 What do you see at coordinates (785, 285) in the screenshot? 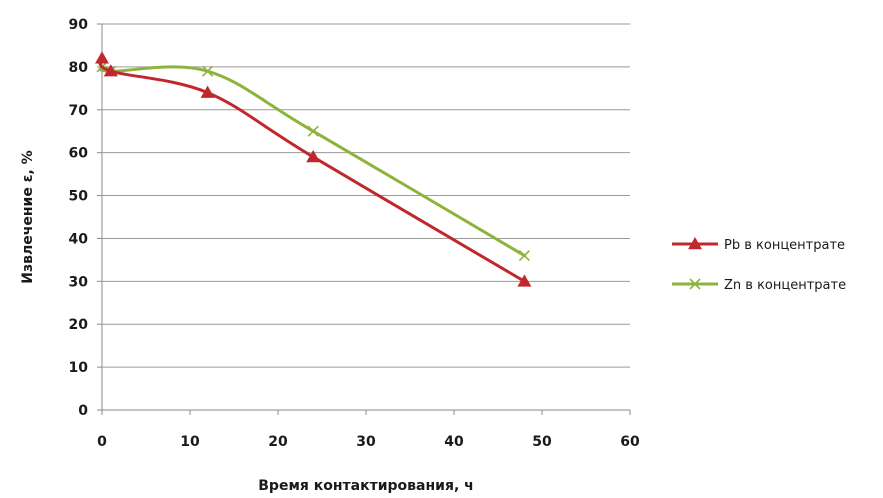
I see `legend-label: Zn в концентрате` at bounding box center [785, 285].